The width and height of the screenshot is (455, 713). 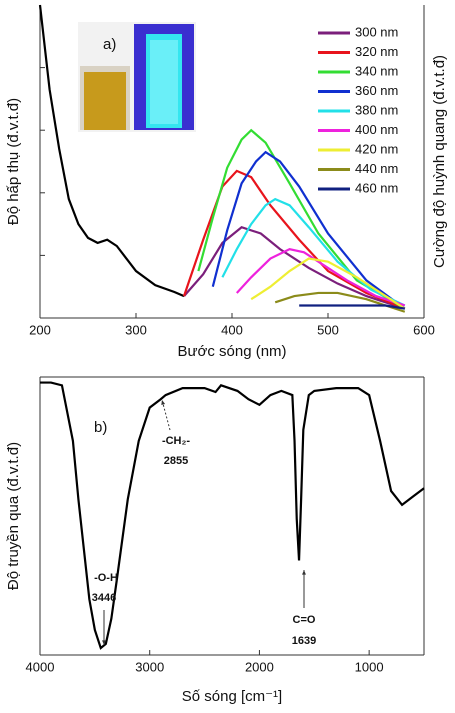 I want to click on legend-label: 360 nm, so click(x=376, y=90).